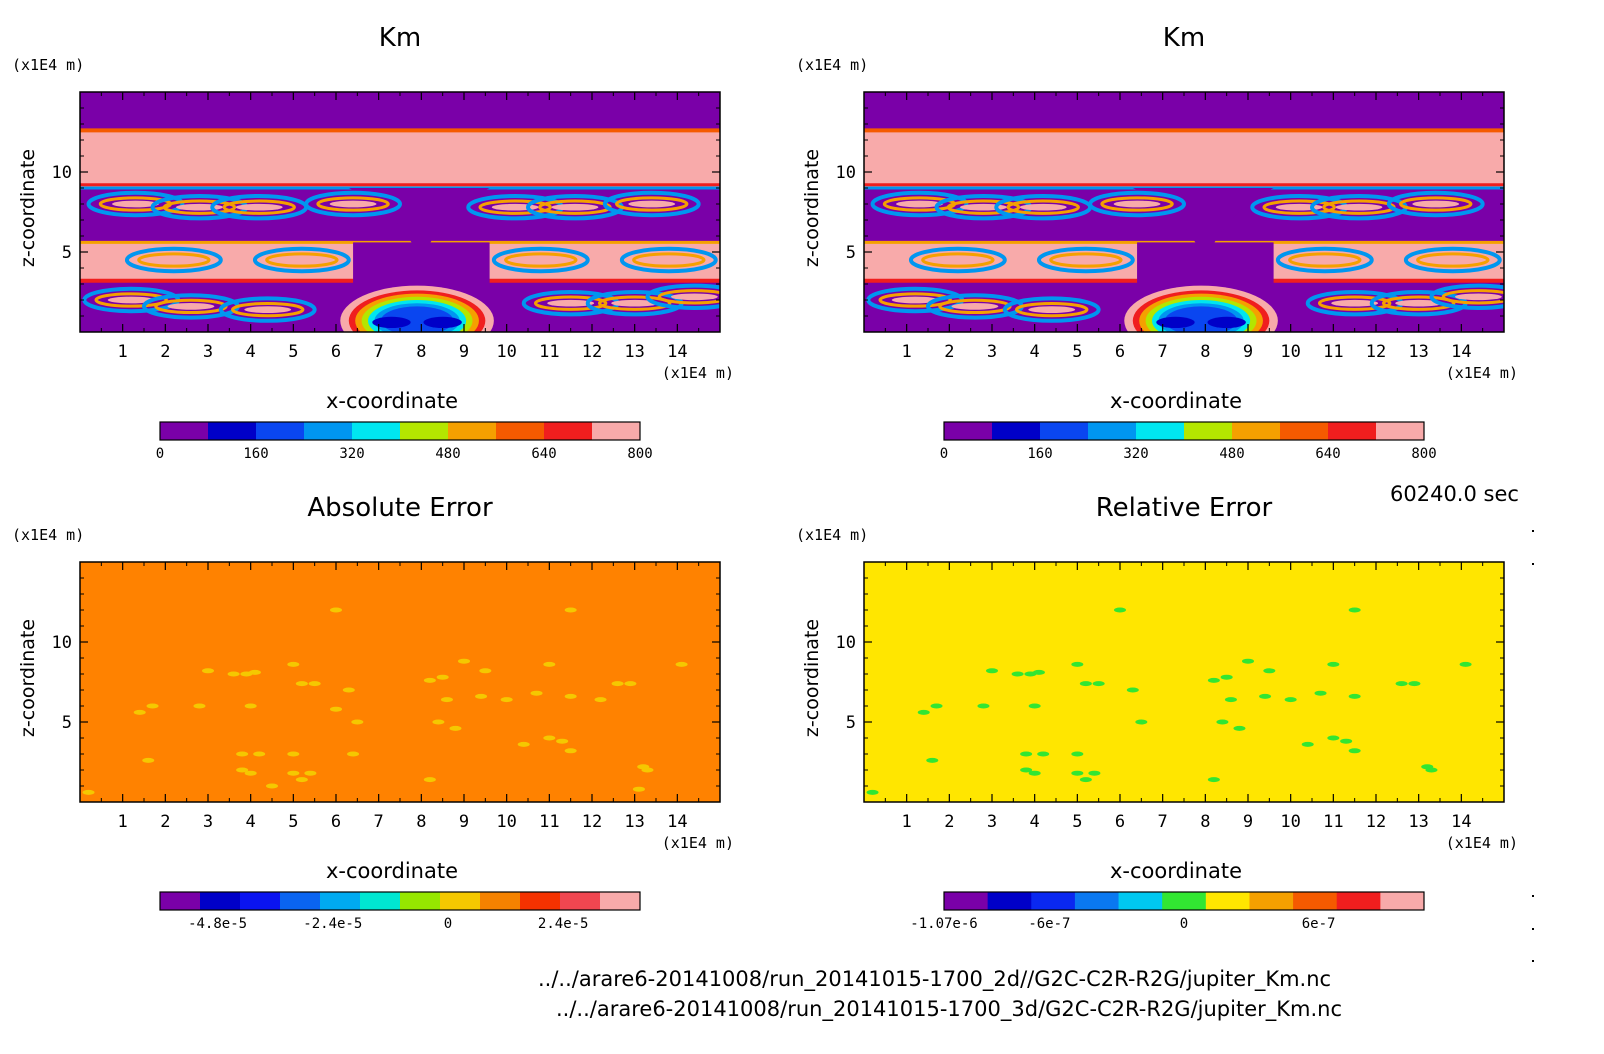 Image resolution: width=1604 pixels, height=1054 pixels. I want to click on colorbar-tick-label: -1.07e-6, so click(943, 924).